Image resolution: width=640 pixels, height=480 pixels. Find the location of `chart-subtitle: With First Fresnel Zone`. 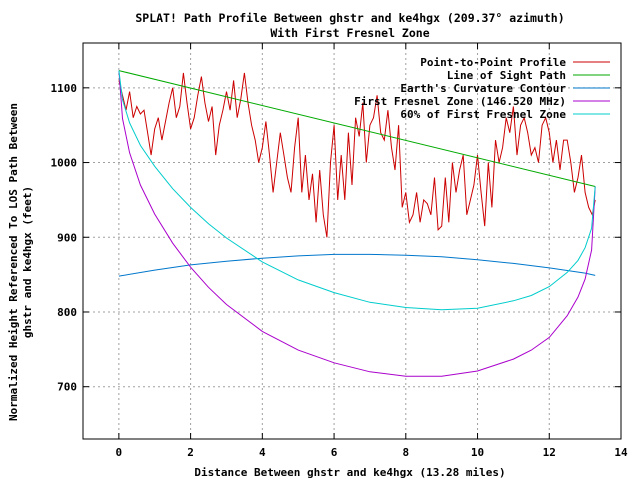

chart-subtitle: With First Fresnel Zone is located at coordinates (349, 33).